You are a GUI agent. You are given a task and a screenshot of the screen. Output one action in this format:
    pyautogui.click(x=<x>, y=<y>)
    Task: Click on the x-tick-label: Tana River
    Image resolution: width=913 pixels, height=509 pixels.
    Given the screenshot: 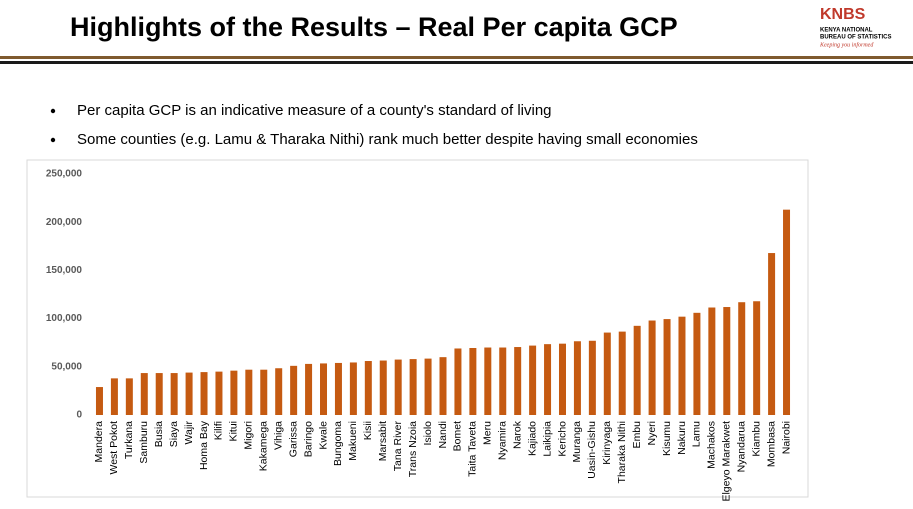 What is the action you would take?
    pyautogui.click(x=398, y=446)
    